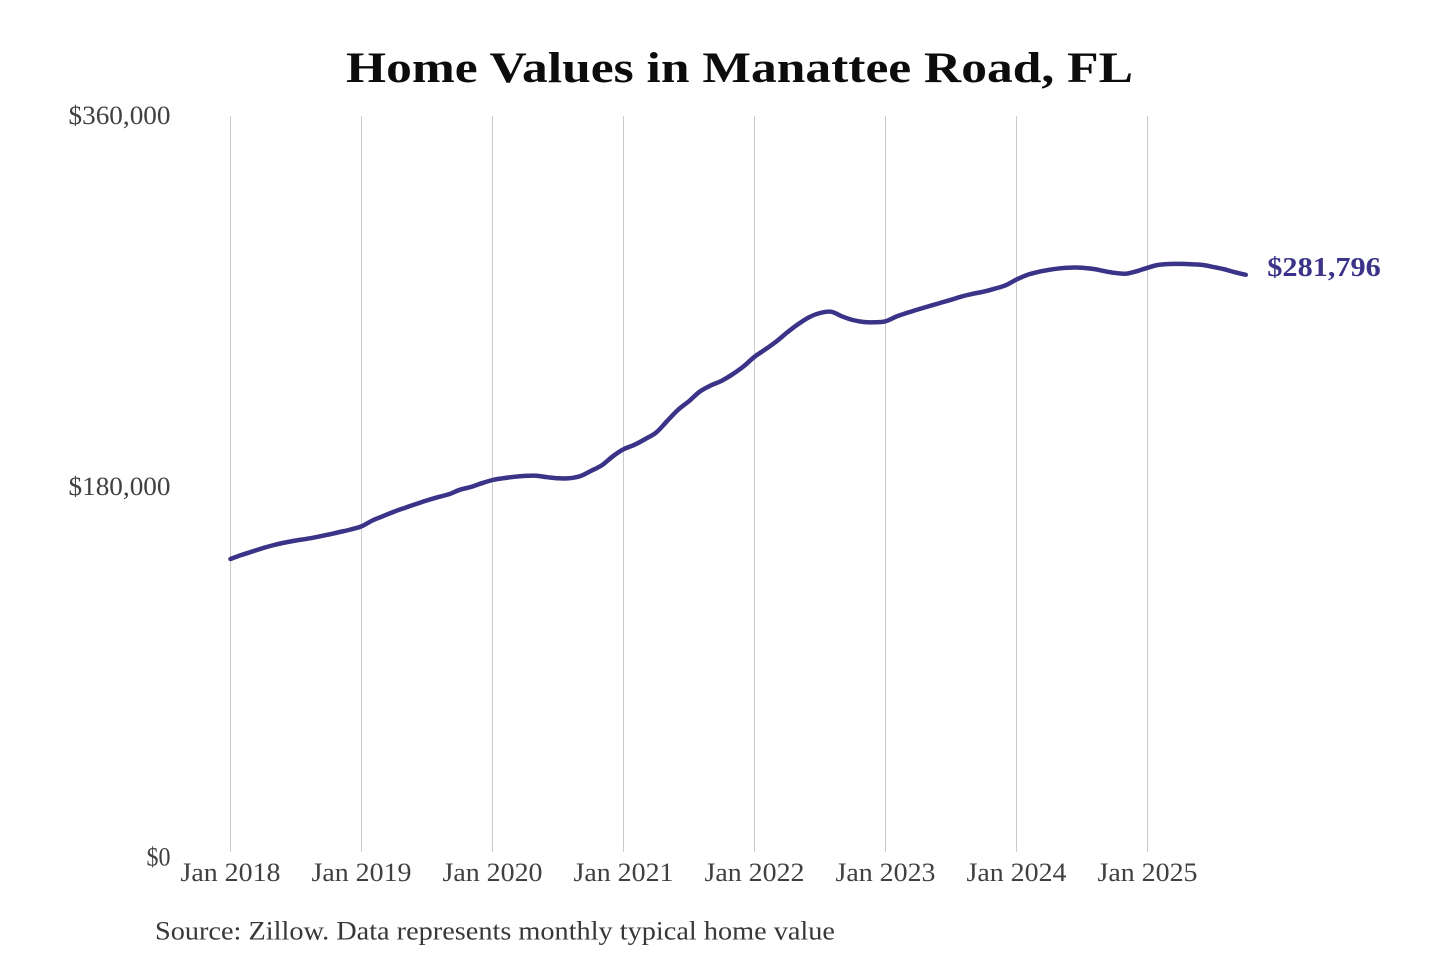  I want to click on svg-text:Home Values in Manattee Road,: Home Values in Manattee Road, FL, so click(739, 68).